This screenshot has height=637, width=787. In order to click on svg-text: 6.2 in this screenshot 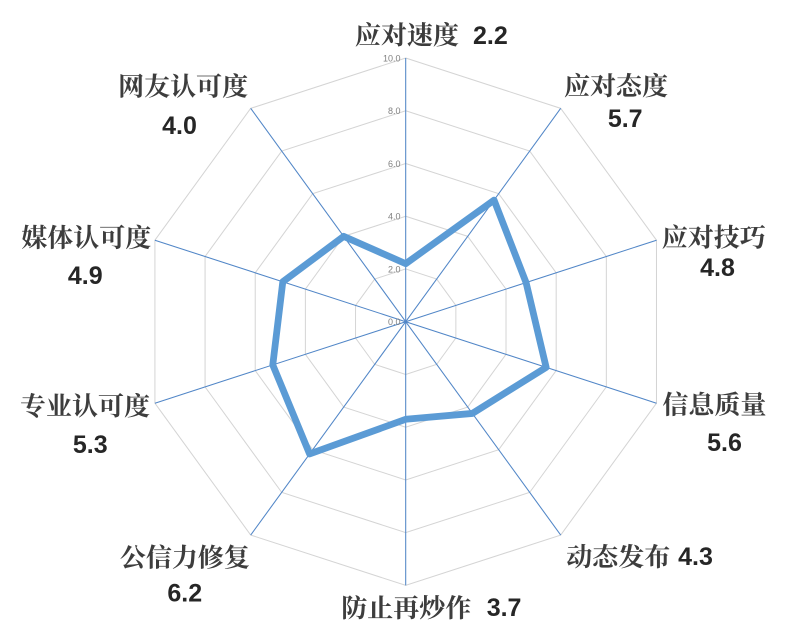, I will do `click(184, 594)`.